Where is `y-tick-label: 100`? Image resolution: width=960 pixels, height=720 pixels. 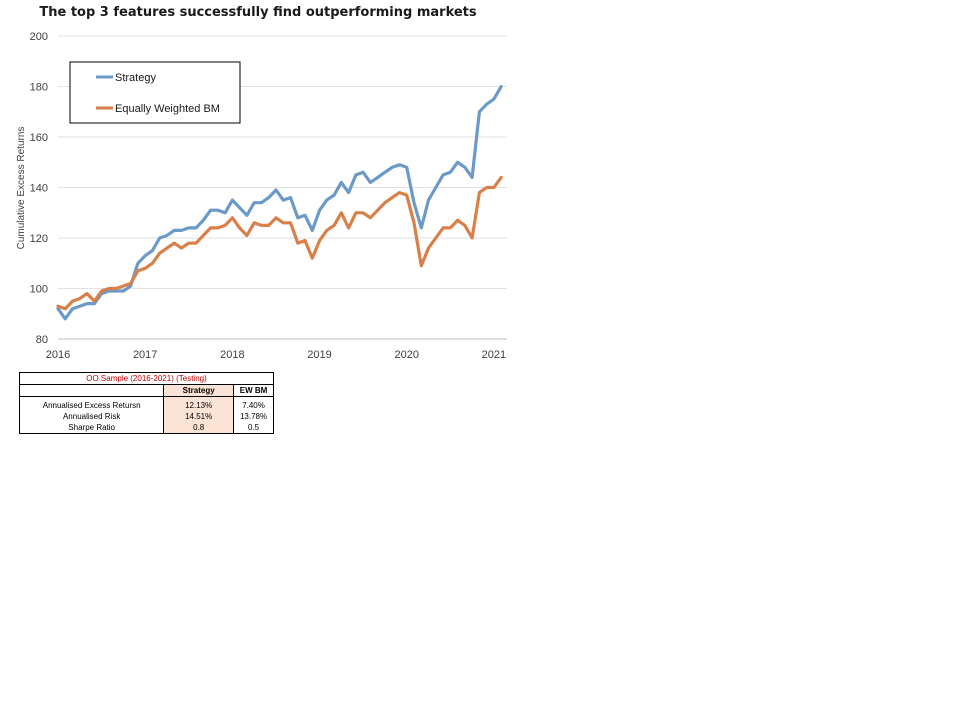
y-tick-label: 100 is located at coordinates (39, 290).